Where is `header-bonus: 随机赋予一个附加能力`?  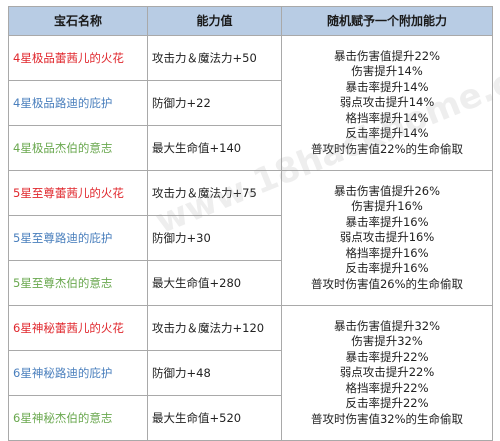 header-bonus: 随机赋予一个附加能力 is located at coordinates (387, 21).